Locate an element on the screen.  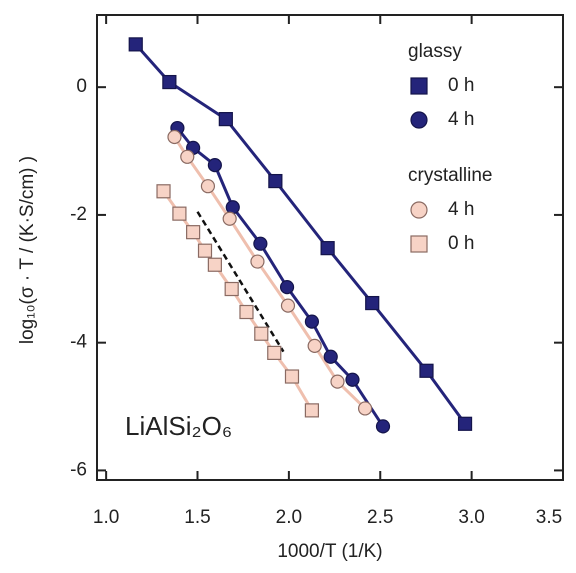
guide-line is located at coordinates (240, 282).